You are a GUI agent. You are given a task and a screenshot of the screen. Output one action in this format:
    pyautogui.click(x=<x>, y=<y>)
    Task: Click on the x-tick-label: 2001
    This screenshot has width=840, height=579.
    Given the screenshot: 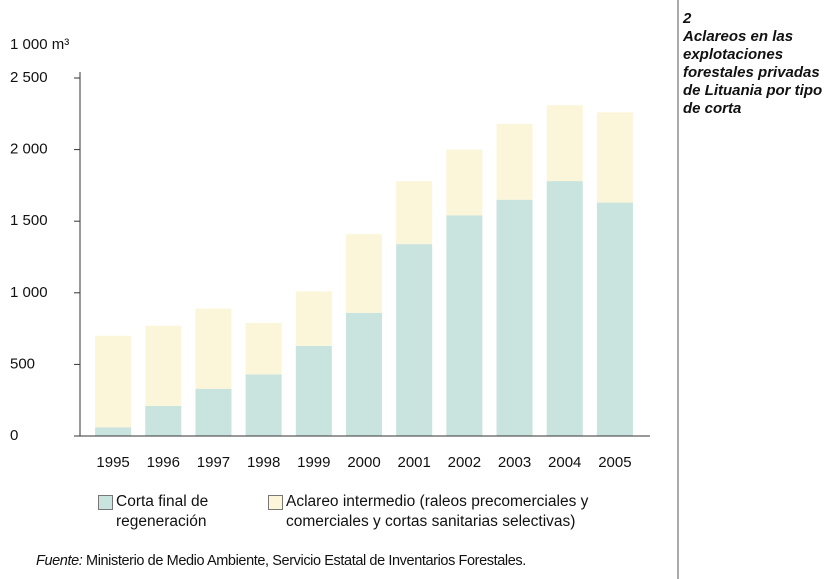 What is the action you would take?
    pyautogui.click(x=413, y=462)
    